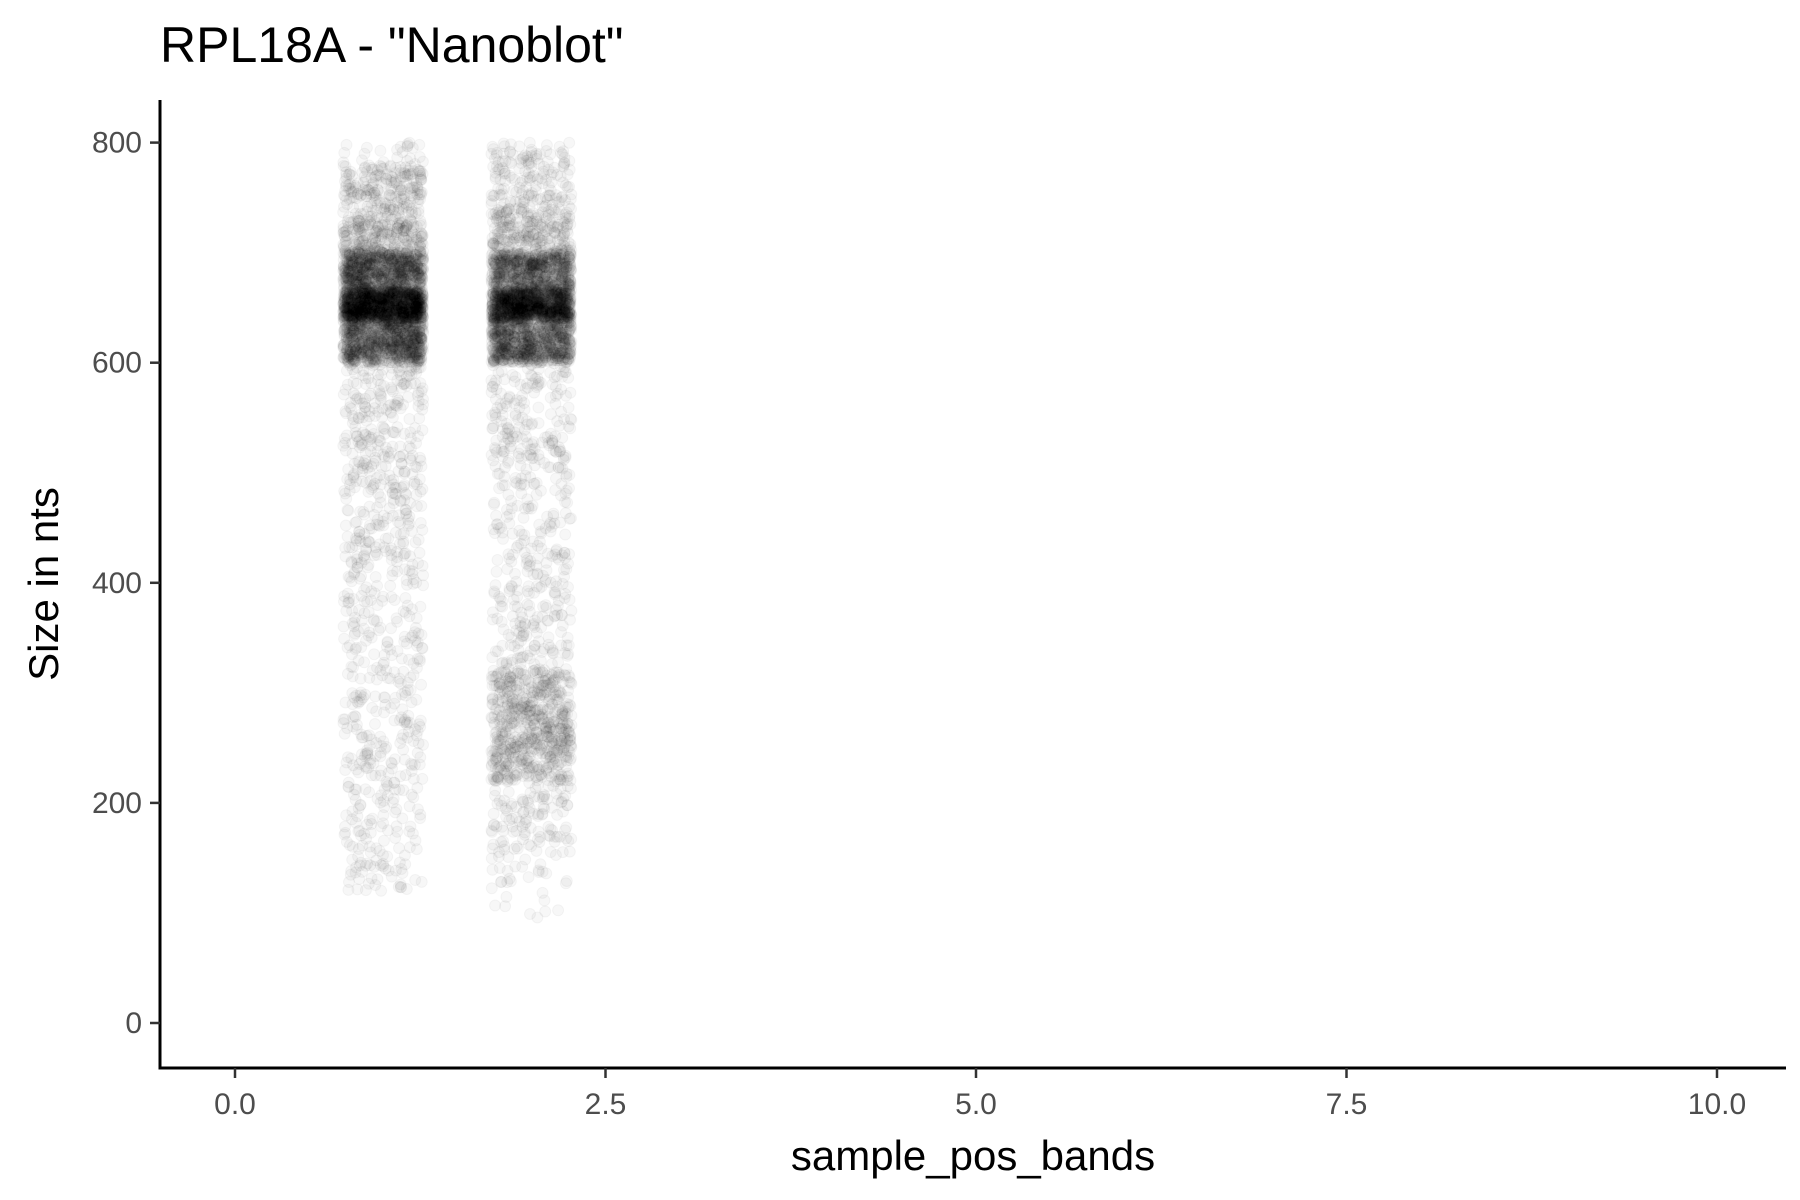 This screenshot has height=1200, width=1800. I want to click on chart-title: RPL18A - "Nanoblot", so click(392, 45).